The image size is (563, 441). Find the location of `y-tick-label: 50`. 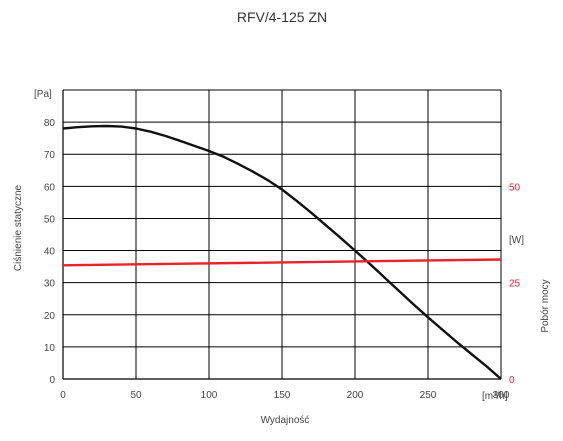

y-tick-label: 50 is located at coordinates (50, 219).